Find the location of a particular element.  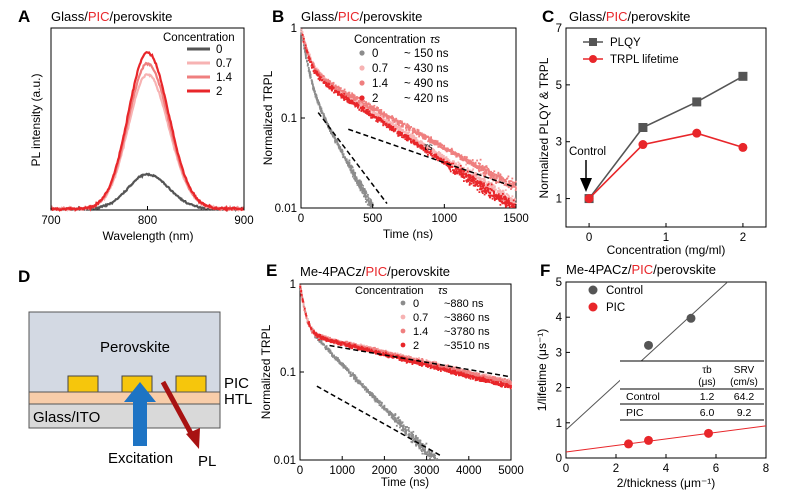

panel-c-title: Glass/PIC/perovskite is located at coordinates (629, 16).